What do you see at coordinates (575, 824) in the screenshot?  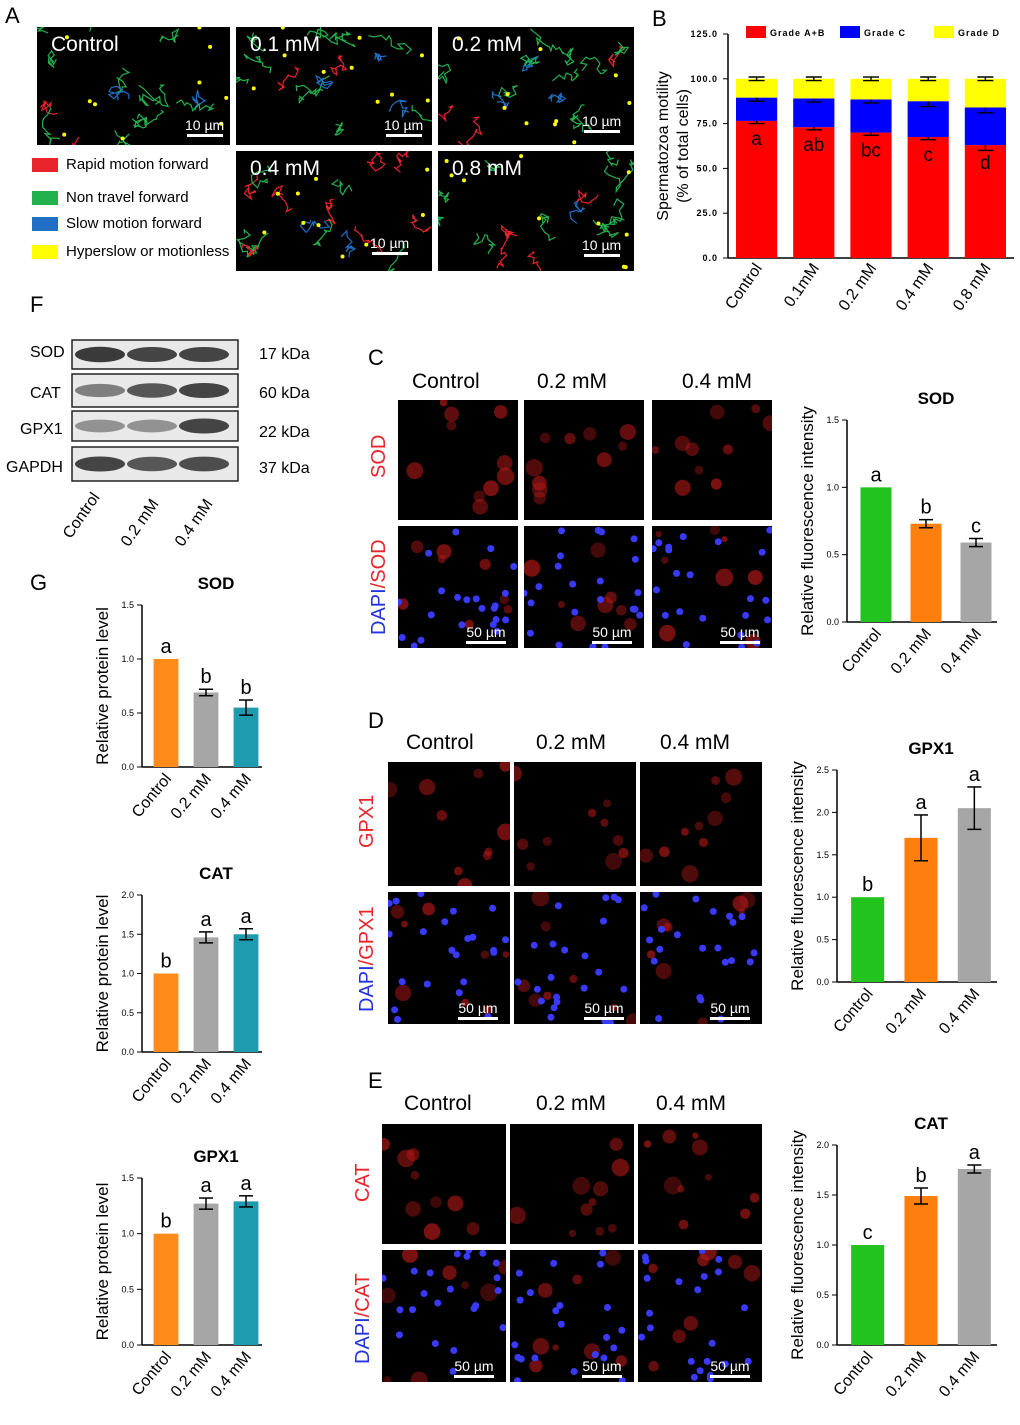 I see `marker-stain-image` at bounding box center [575, 824].